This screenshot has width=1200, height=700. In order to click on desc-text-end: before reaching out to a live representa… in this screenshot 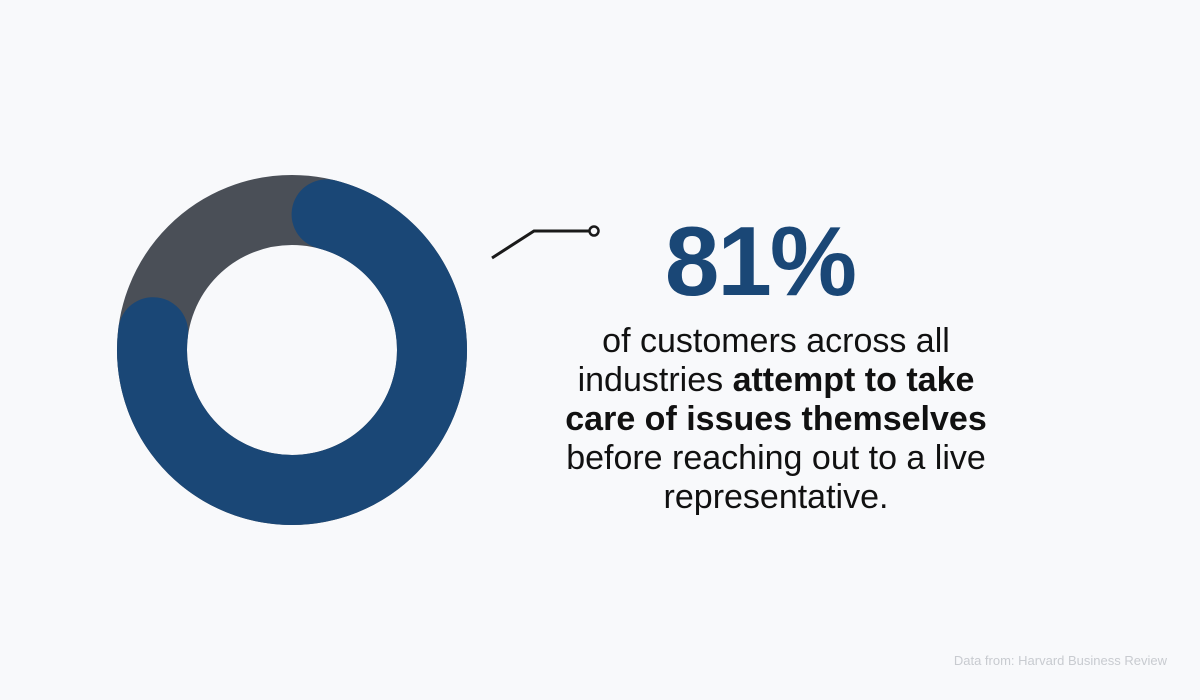, I will do `click(776, 477)`.